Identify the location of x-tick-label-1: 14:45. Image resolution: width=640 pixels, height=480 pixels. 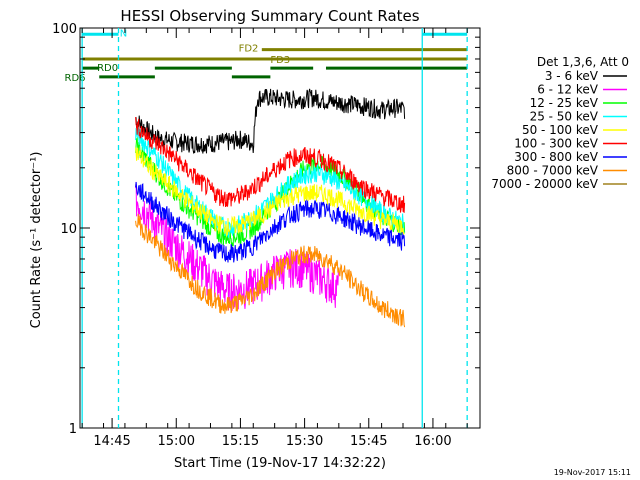
(111, 441).